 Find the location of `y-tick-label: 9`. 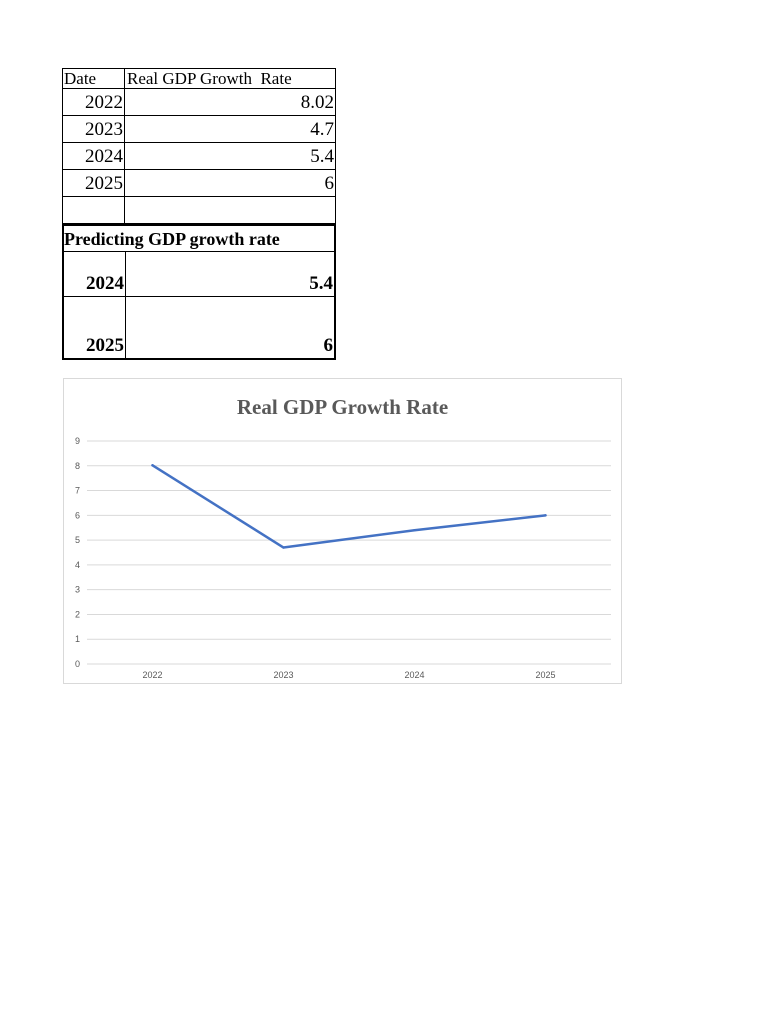

y-tick-label: 9 is located at coordinates (77, 441).